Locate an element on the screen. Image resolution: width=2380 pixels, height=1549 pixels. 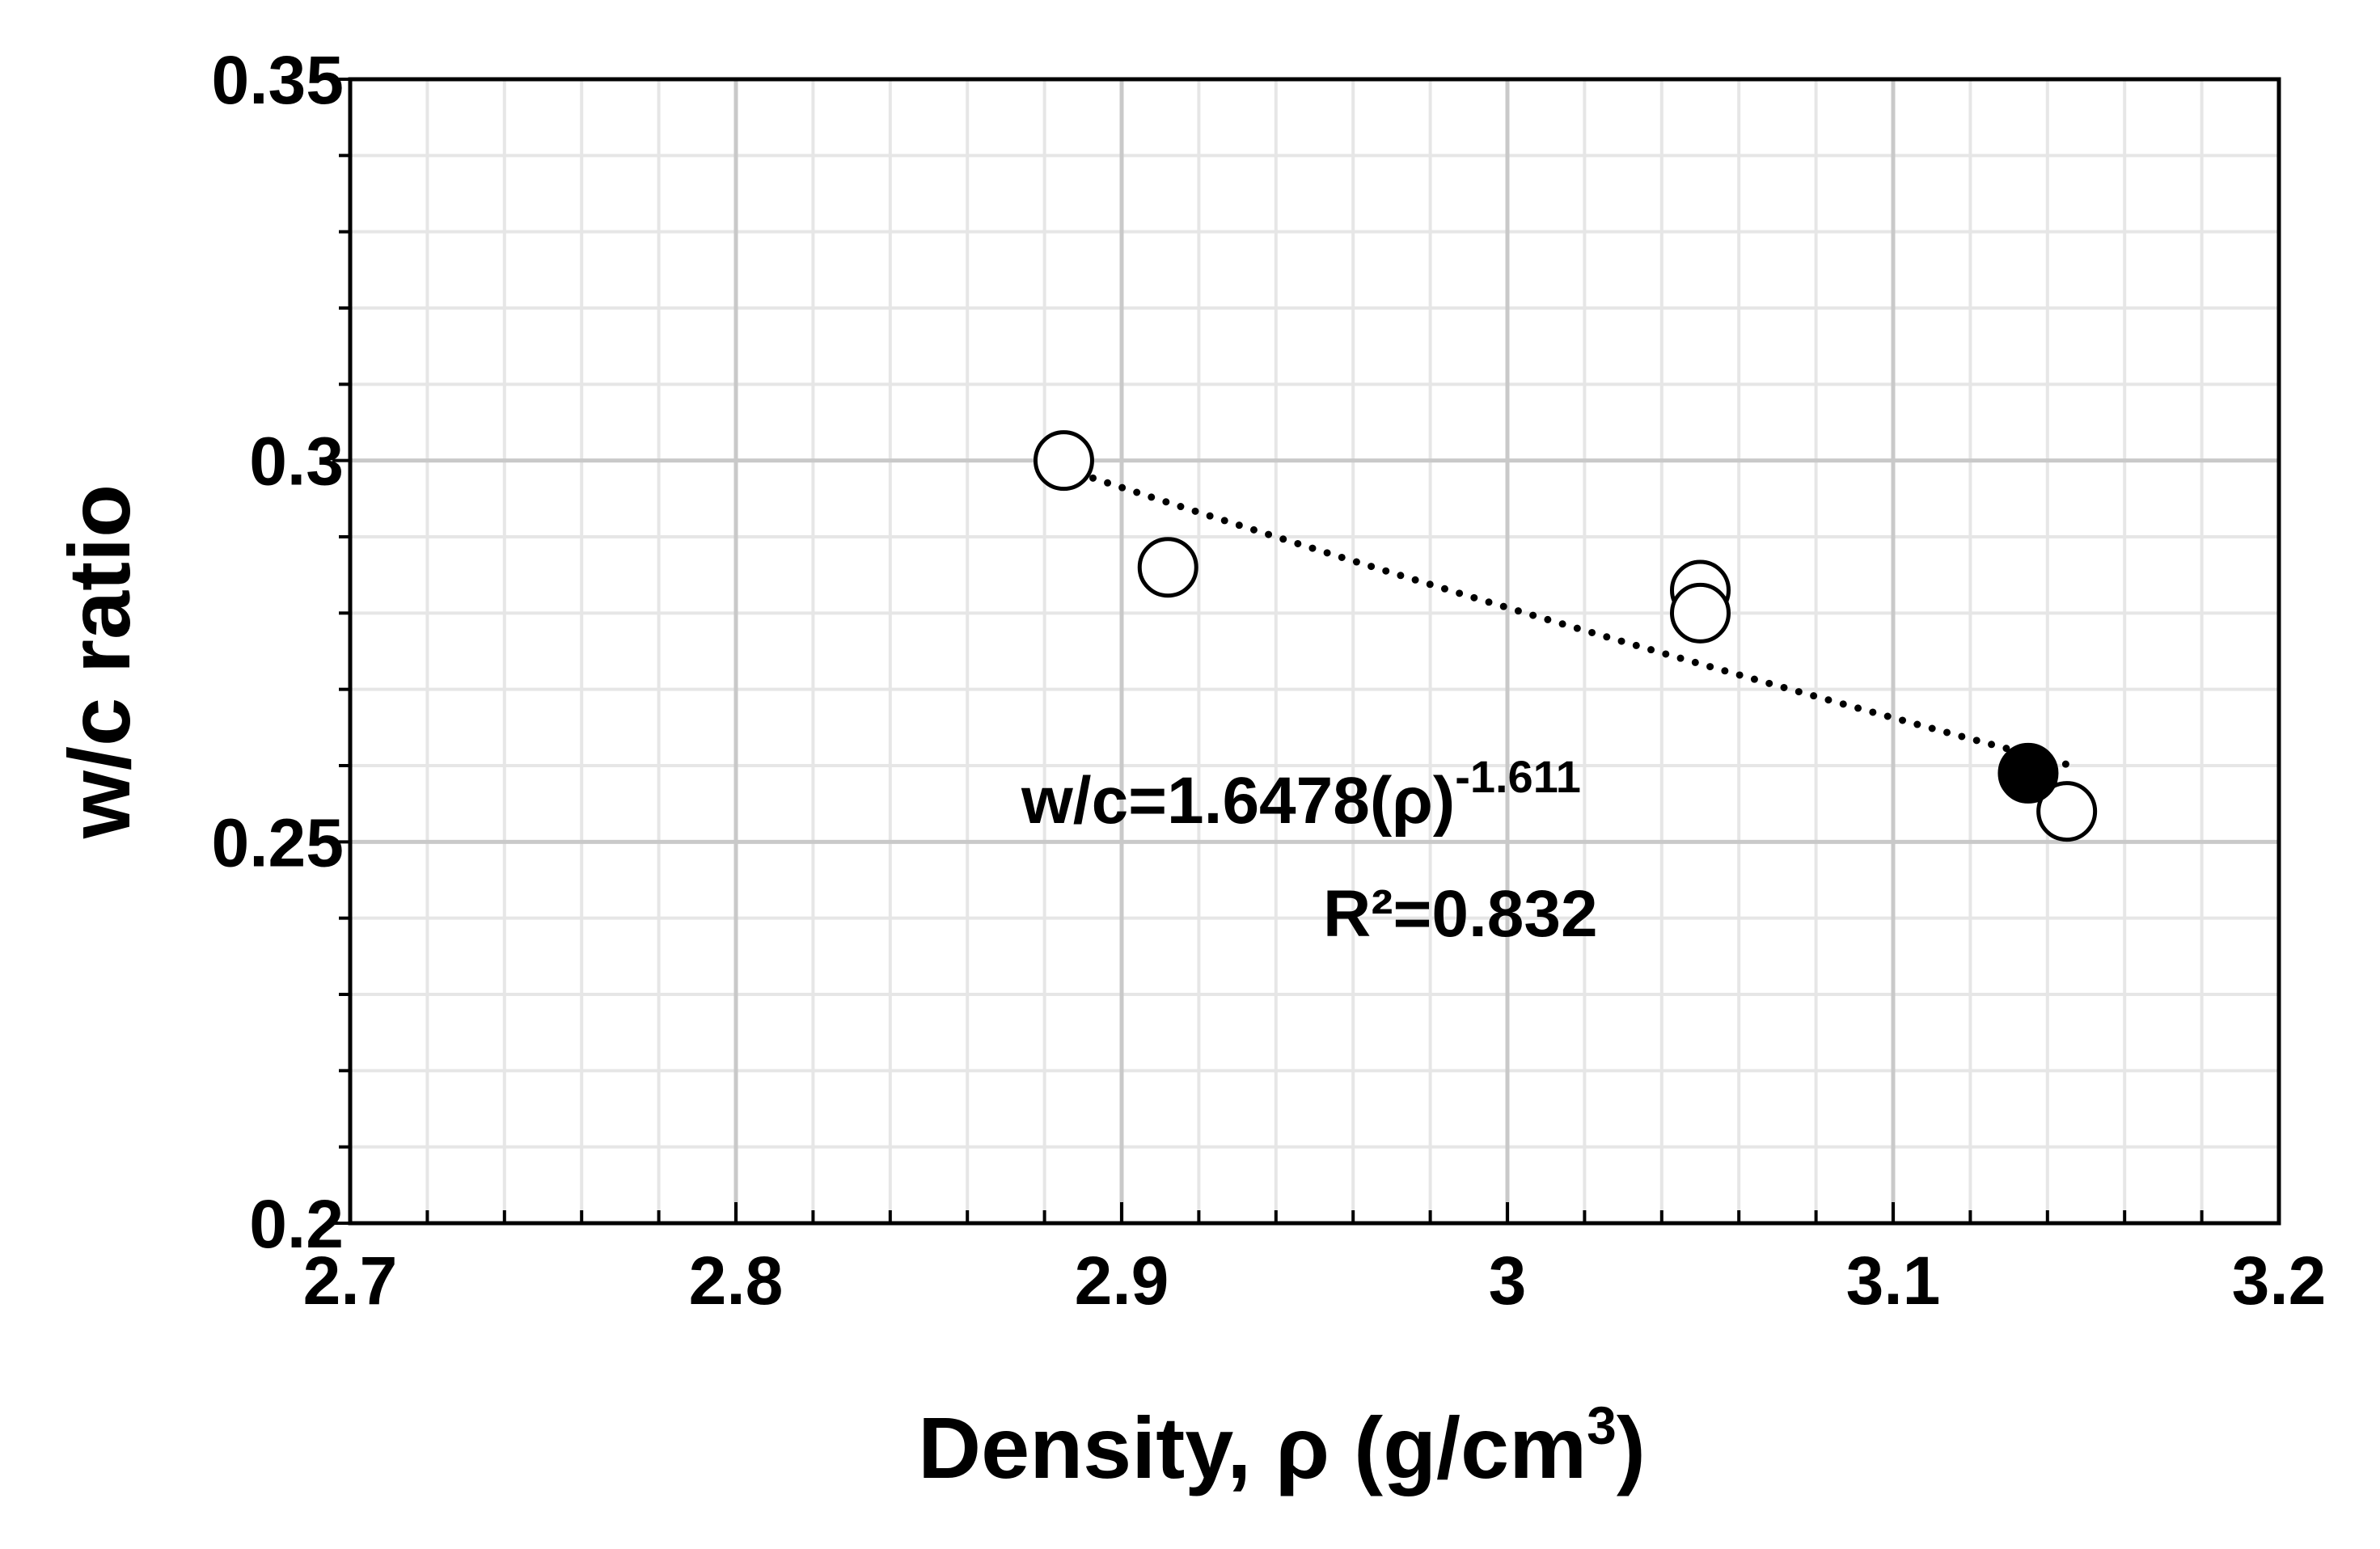
trendline is located at coordinates (1565, 616).